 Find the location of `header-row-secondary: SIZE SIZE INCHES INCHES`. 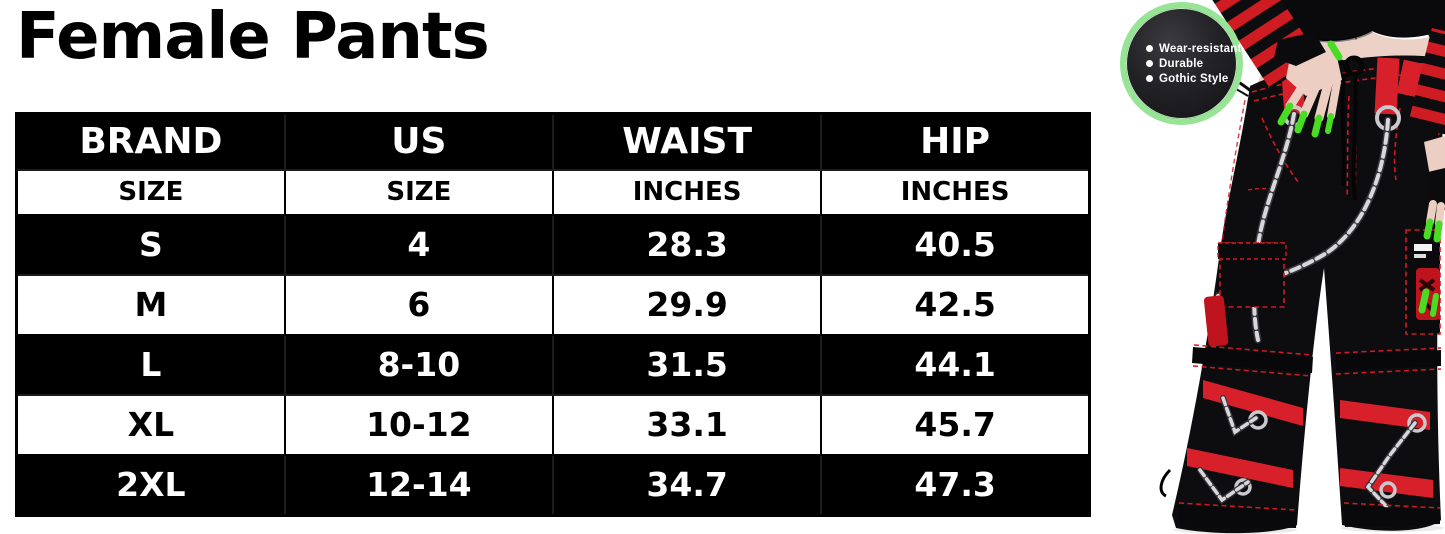

header-row-secondary: SIZE SIZE INCHES INCHES is located at coordinates (553, 192).